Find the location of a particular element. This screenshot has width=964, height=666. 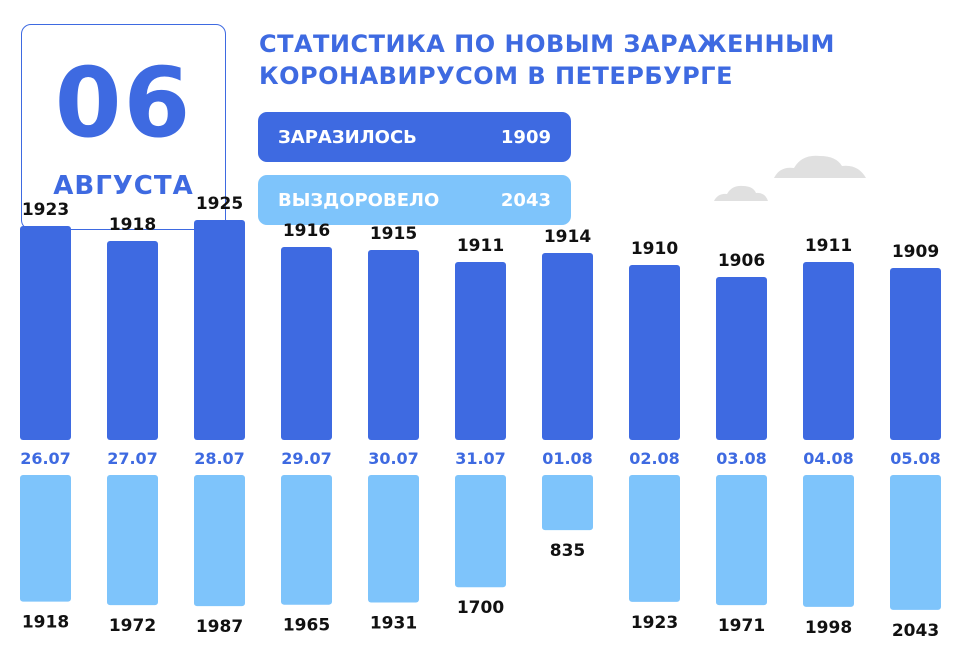

recovered-value-label: 1971 is located at coordinates (741, 626).